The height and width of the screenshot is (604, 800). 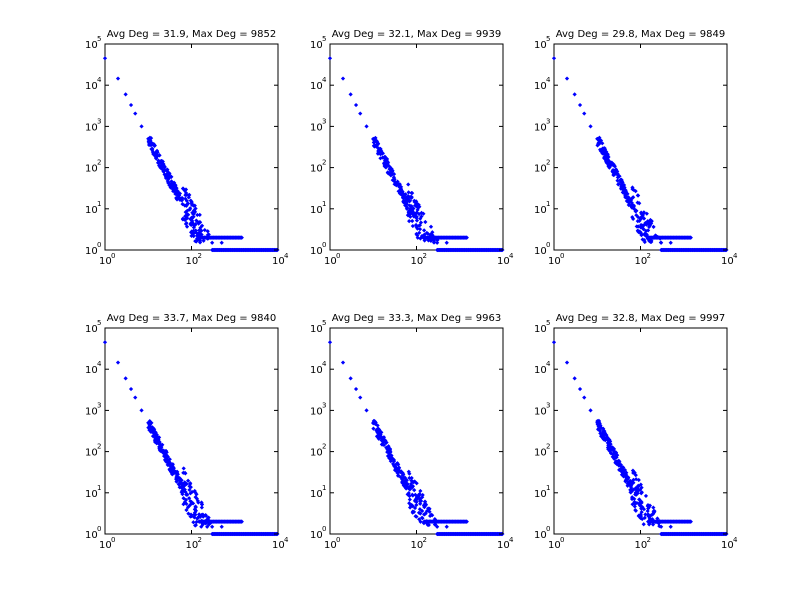 I want to click on x-tick-label-3-2: 10, so click(x=727, y=261).